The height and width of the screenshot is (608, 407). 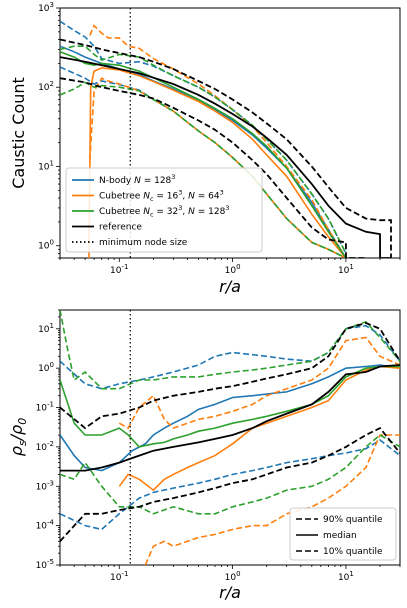 What do you see at coordinates (161, 196) in the screenshot?
I see `legend-label: Cubetree Nc = 163, N = 643` at bounding box center [161, 196].